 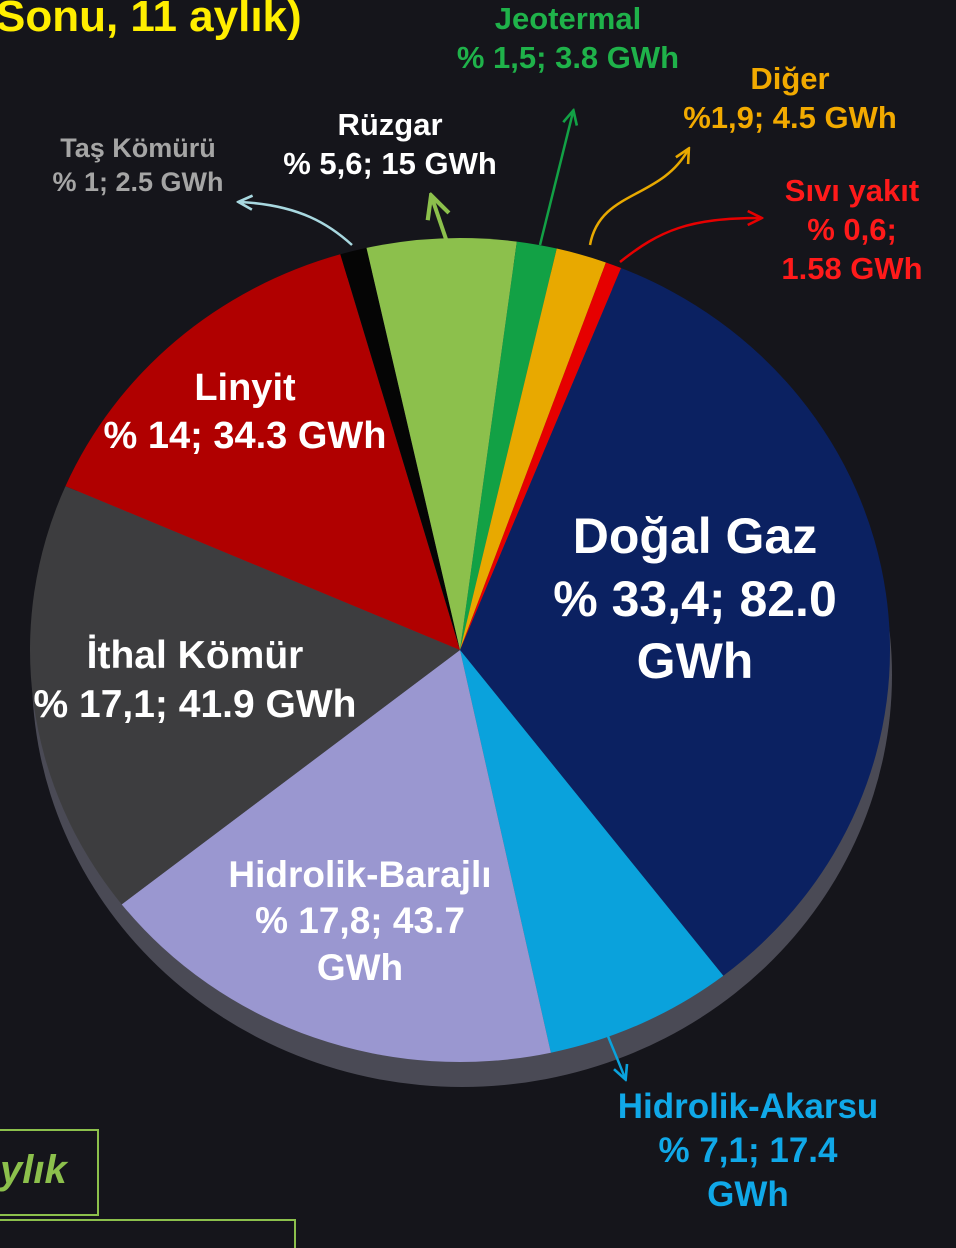 I want to click on annotation: ylık, so click(x=33, y=1170).